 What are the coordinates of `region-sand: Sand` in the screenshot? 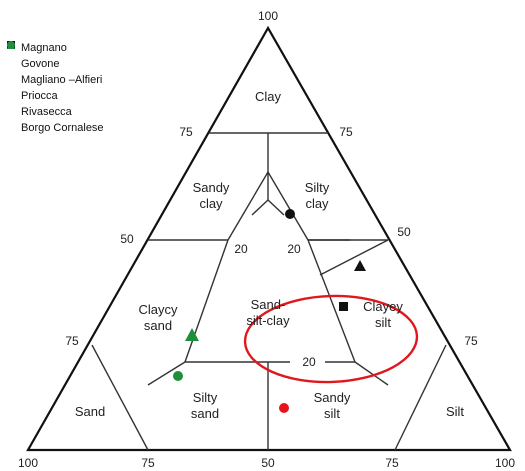 It's located at (90, 411).